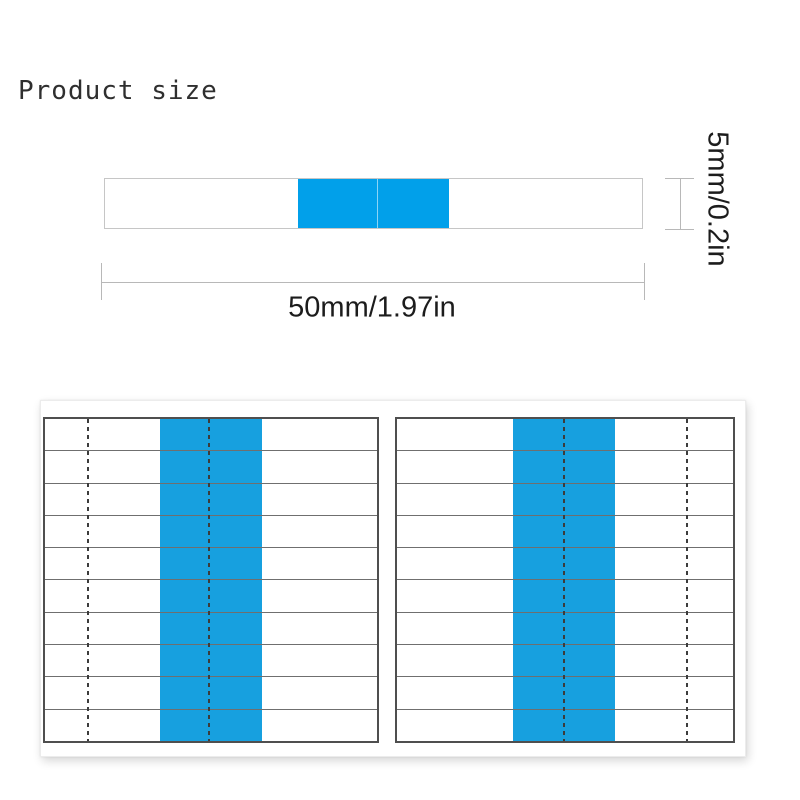  I want to click on strip-blue-section, so click(373, 203).